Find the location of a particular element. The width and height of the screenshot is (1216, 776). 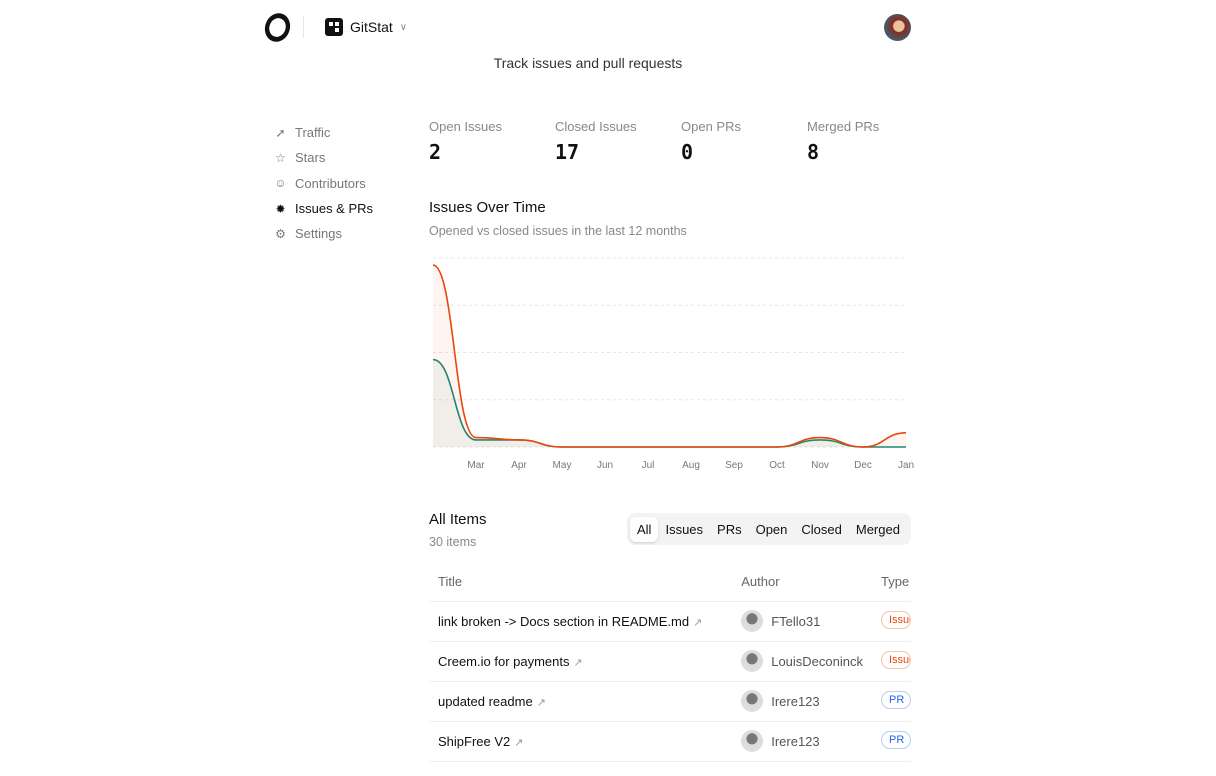

x-tick-label: Mar is located at coordinates (476, 465).